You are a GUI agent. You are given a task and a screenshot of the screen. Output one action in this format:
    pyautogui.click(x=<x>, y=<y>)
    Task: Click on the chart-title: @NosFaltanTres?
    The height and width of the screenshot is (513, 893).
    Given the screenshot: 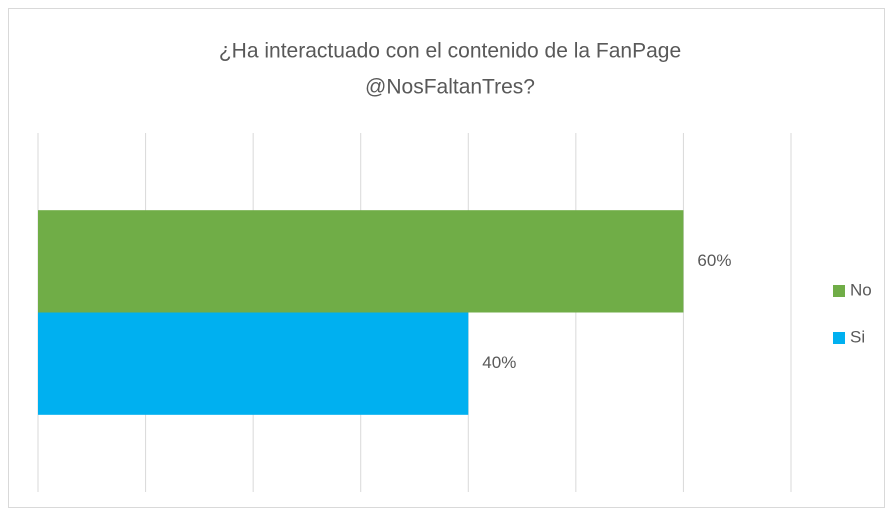 What is the action you would take?
    pyautogui.click(x=450, y=87)
    